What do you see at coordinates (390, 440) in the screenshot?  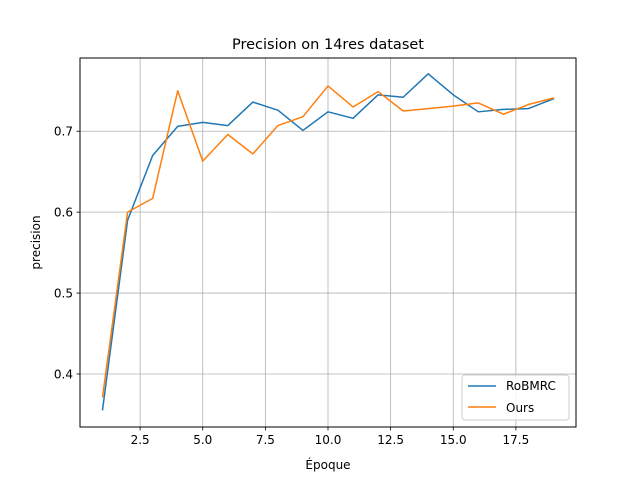 I see `x-tick-label: 12.5` at bounding box center [390, 440].